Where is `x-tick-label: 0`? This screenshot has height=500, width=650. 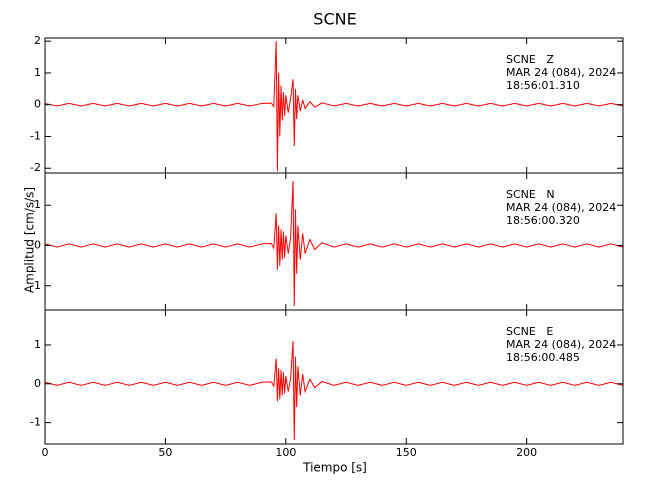 x-tick-label: 0 is located at coordinates (45, 452).